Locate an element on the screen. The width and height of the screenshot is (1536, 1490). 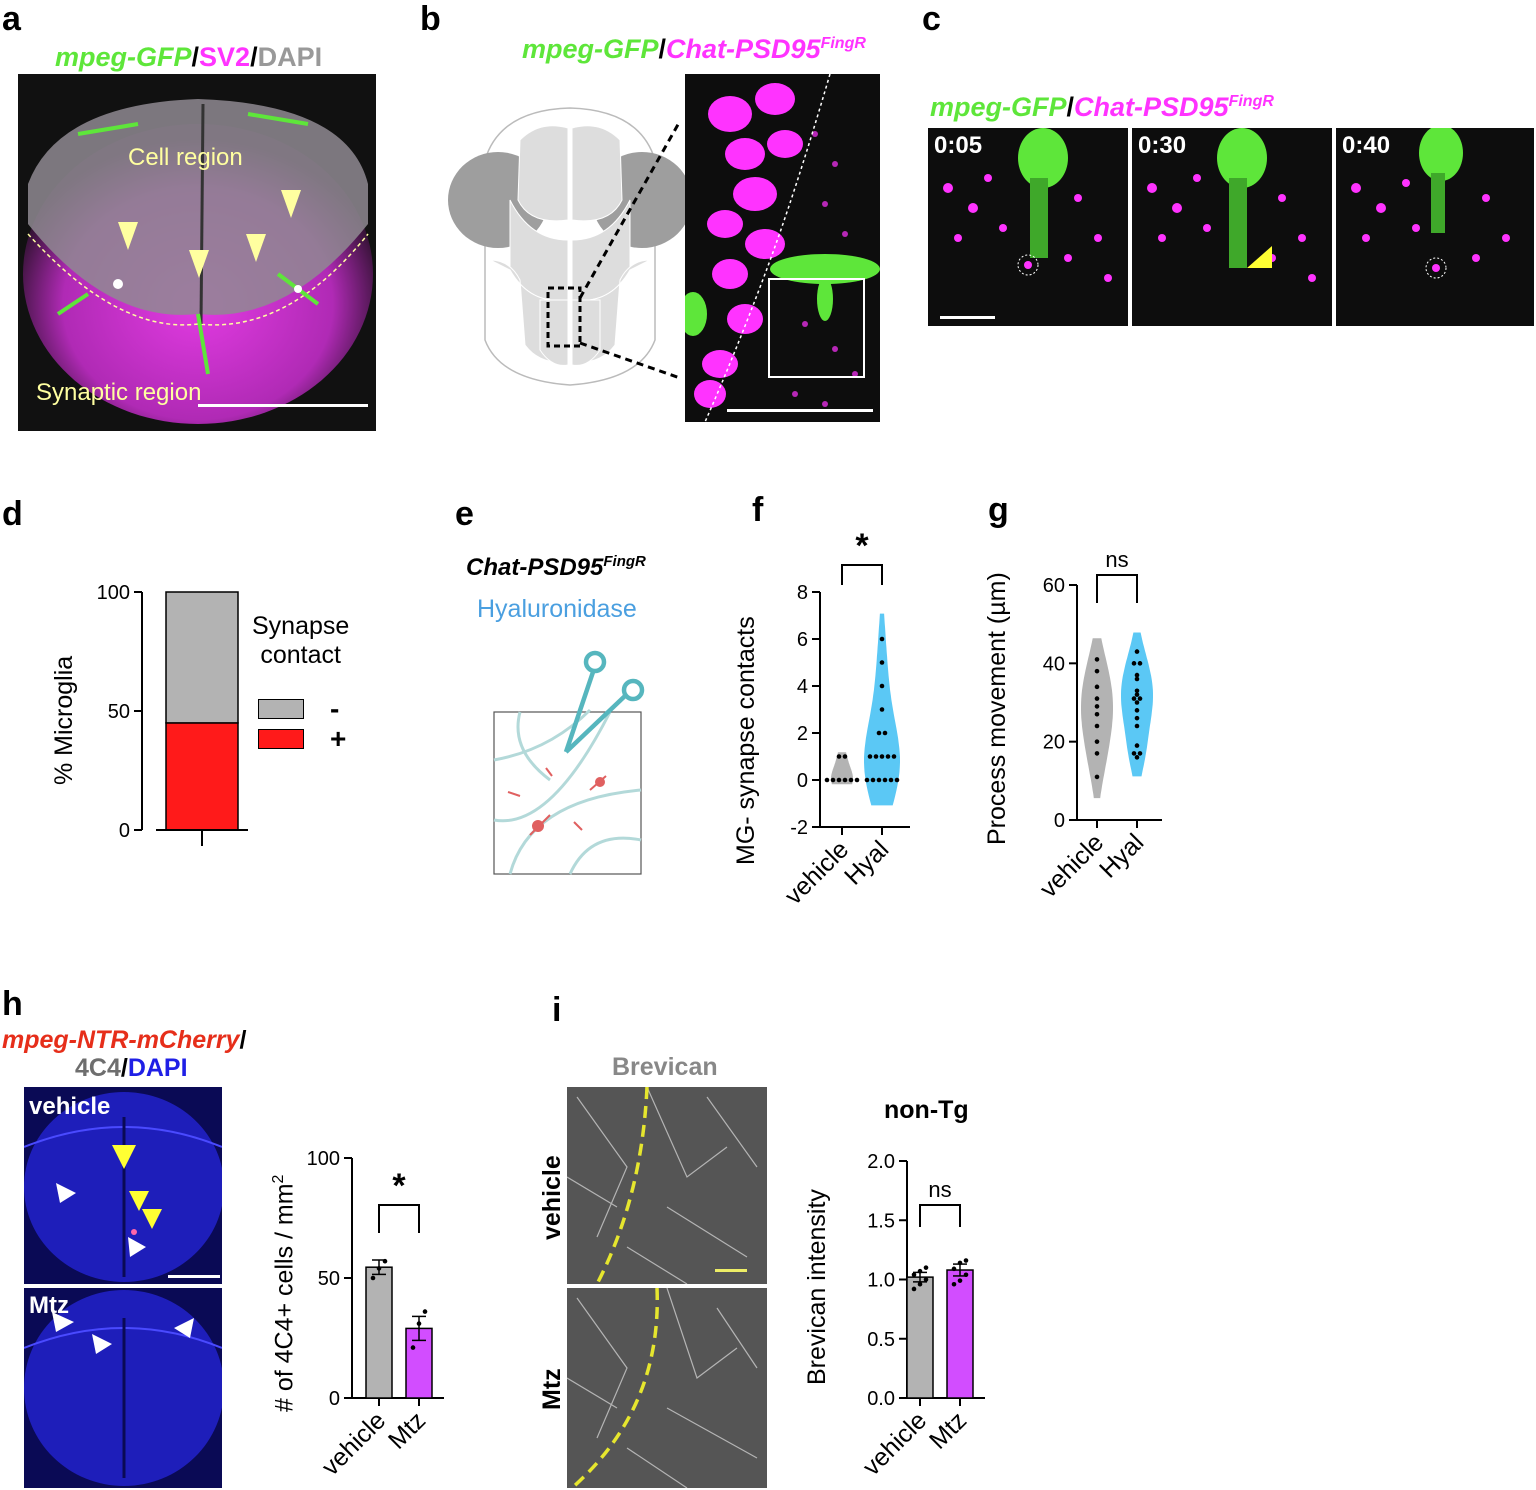
label-cell-region: Cell region is located at coordinates (185, 157).